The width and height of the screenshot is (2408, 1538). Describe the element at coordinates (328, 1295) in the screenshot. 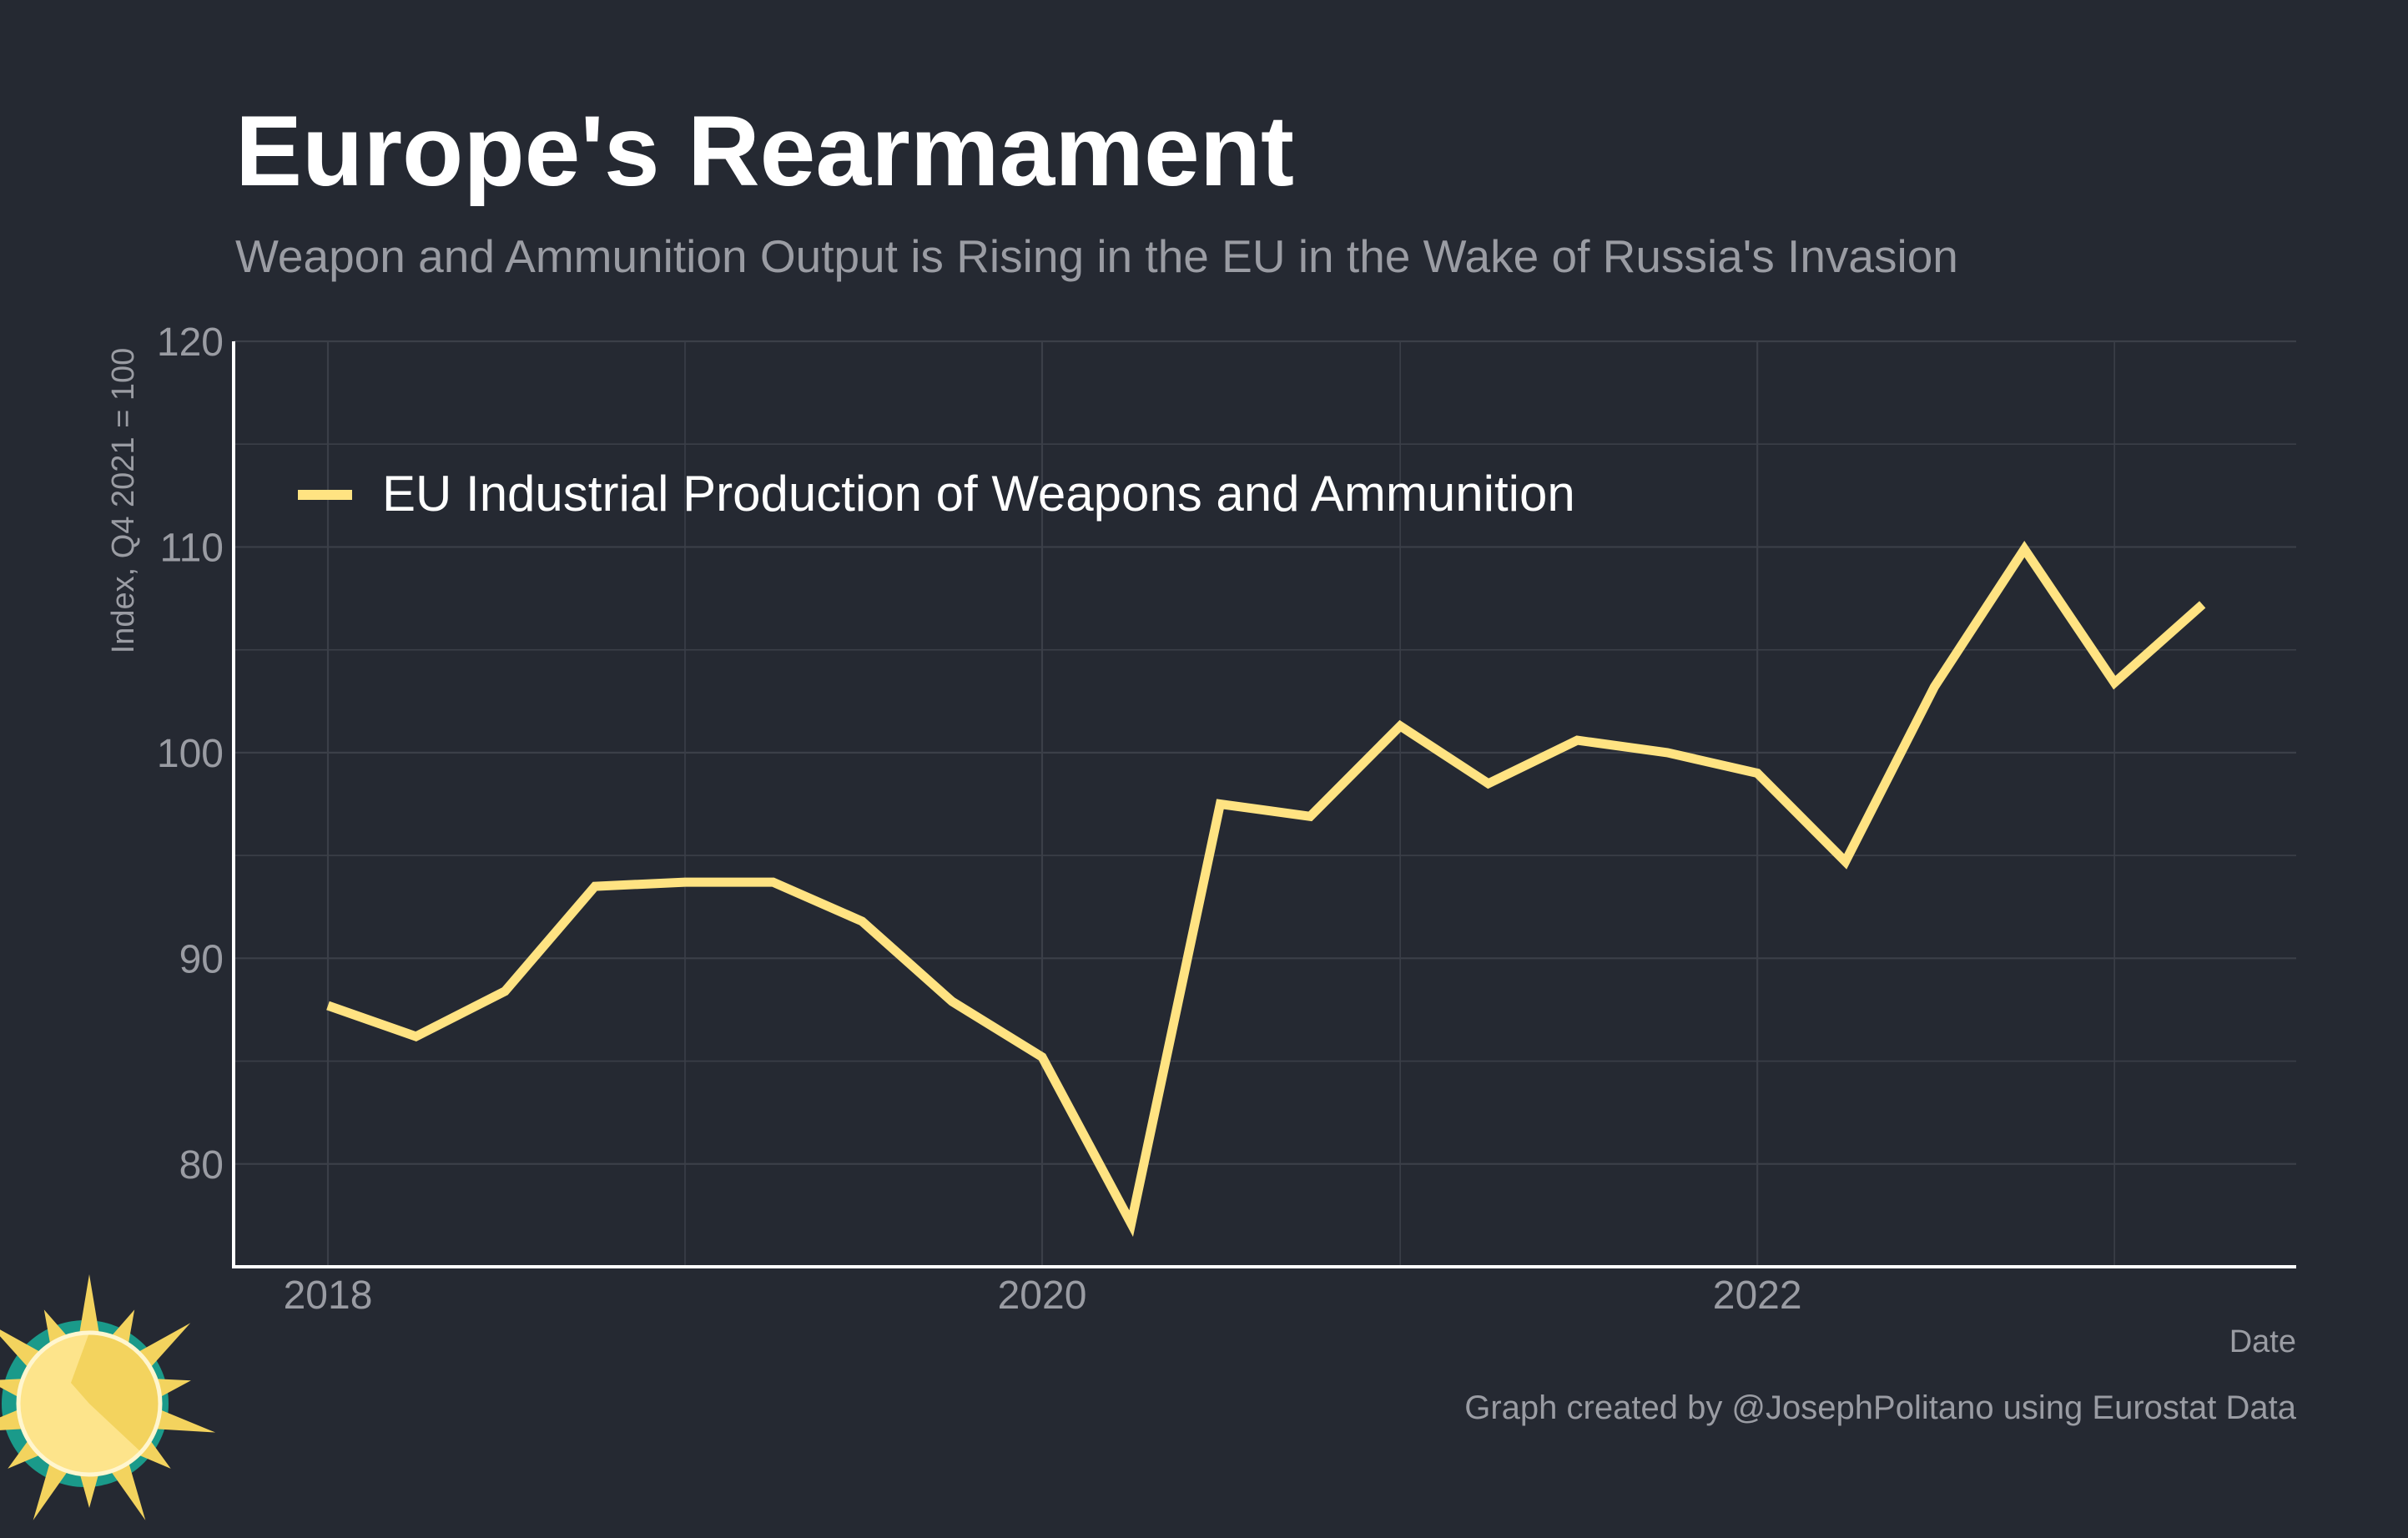

I see `x-tick-label: 2018` at that location.